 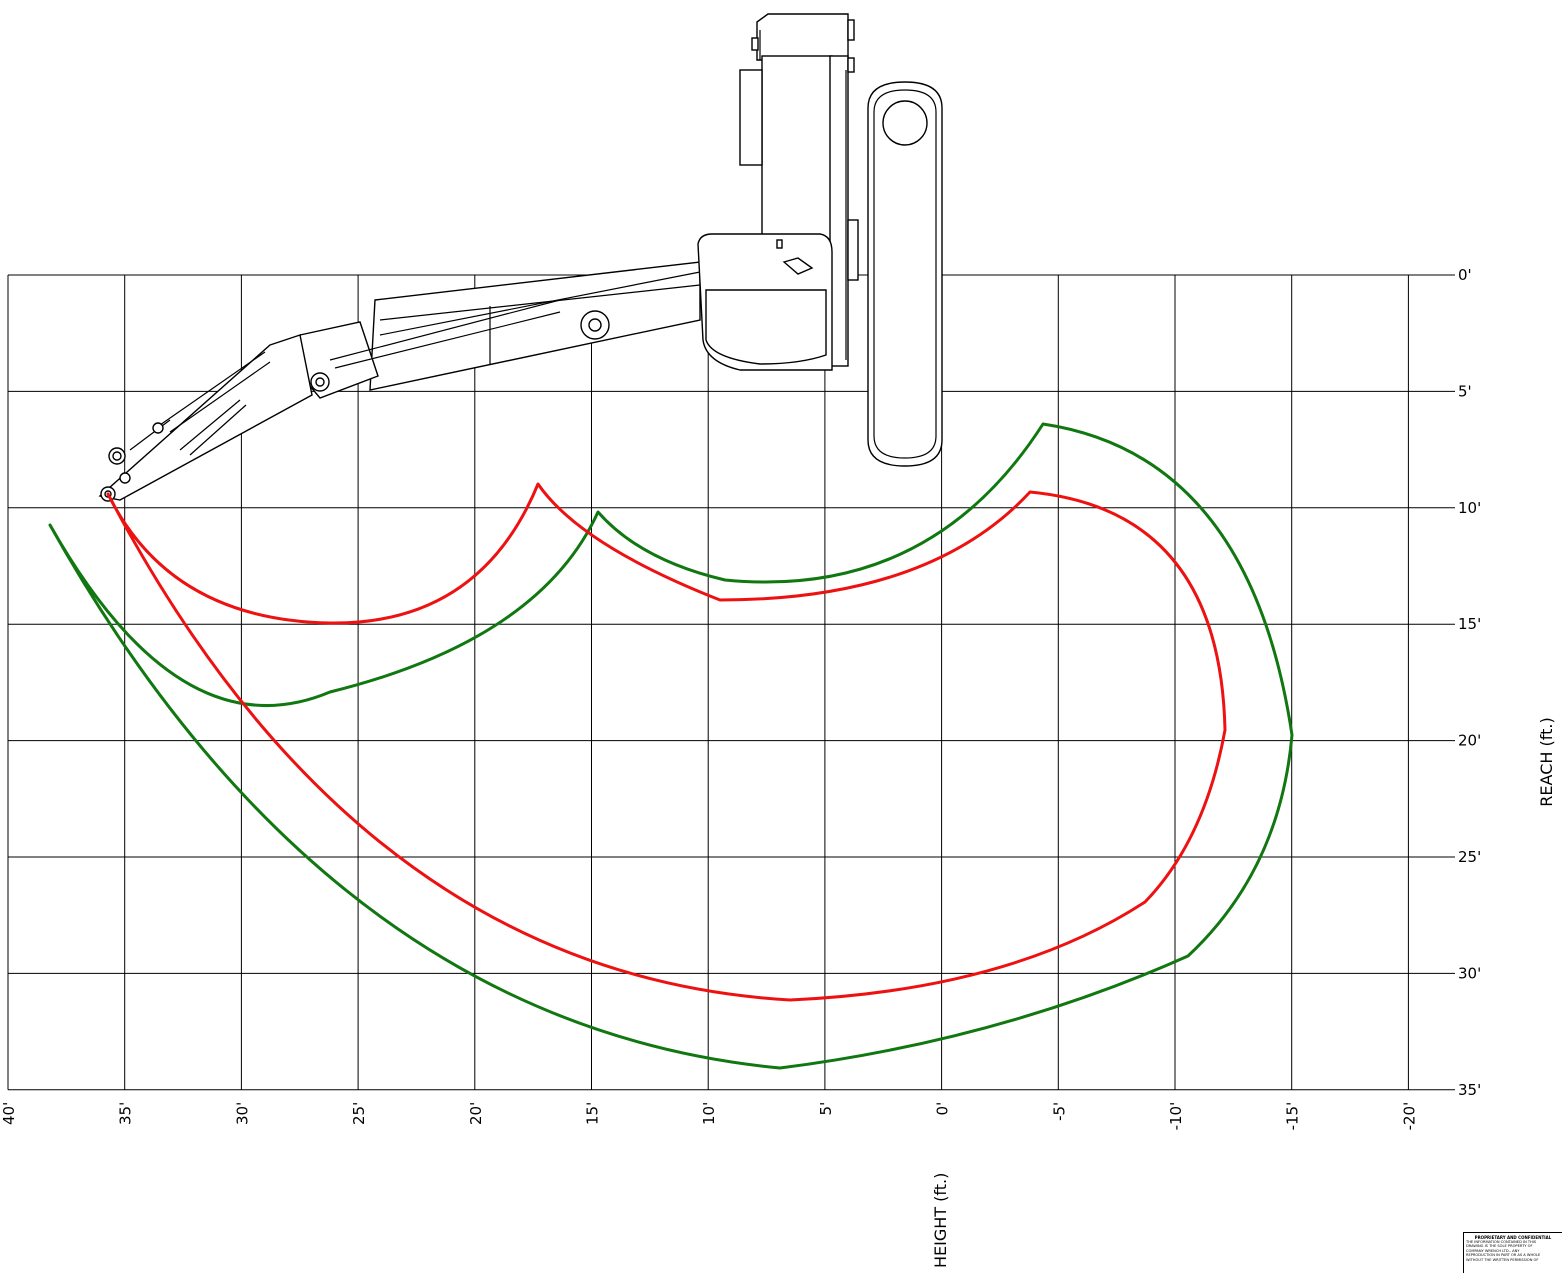 I want to click on height-tick-label: 40', so click(x=9, y=1113).